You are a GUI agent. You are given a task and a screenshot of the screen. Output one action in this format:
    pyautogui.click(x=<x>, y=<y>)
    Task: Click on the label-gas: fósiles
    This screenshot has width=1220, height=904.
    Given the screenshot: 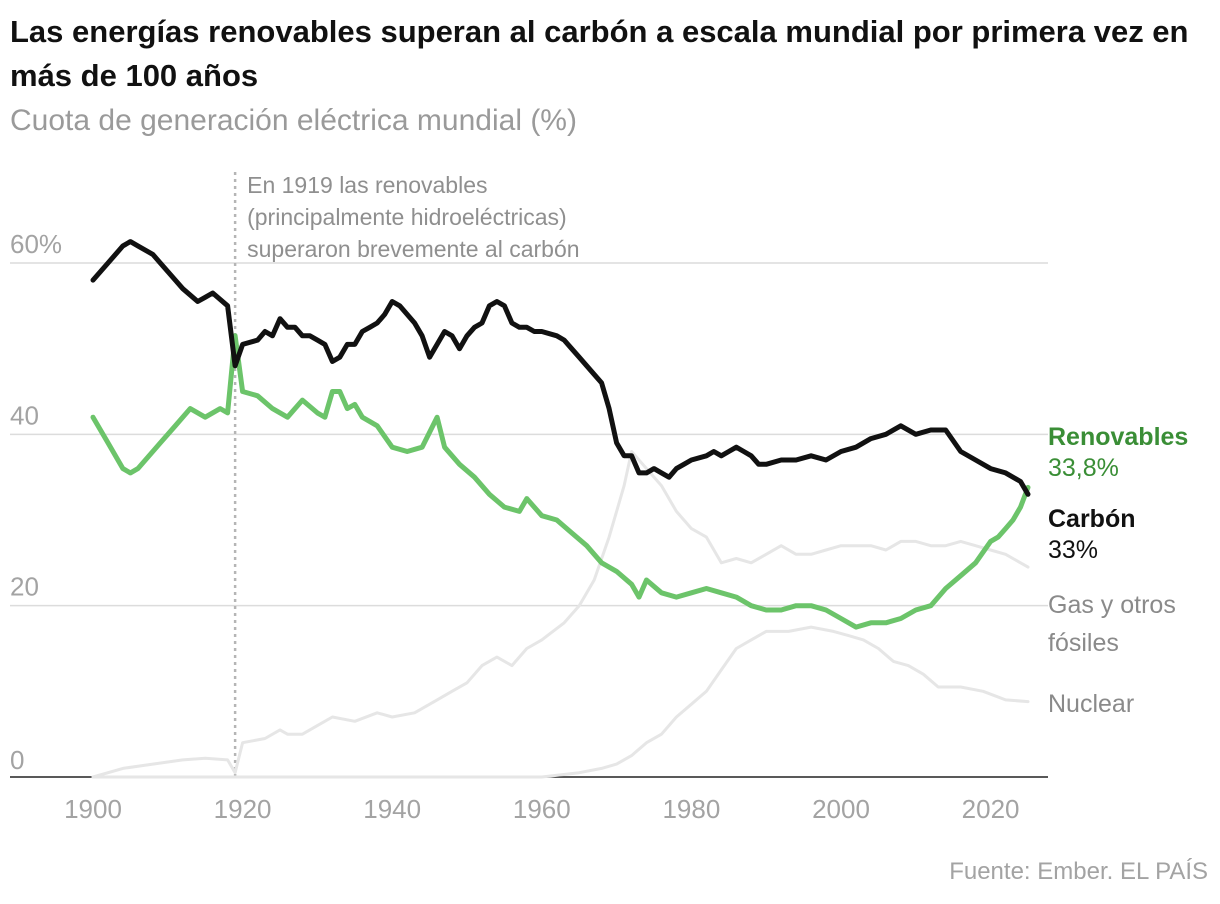 What is the action you would take?
    pyautogui.click(x=1083, y=643)
    